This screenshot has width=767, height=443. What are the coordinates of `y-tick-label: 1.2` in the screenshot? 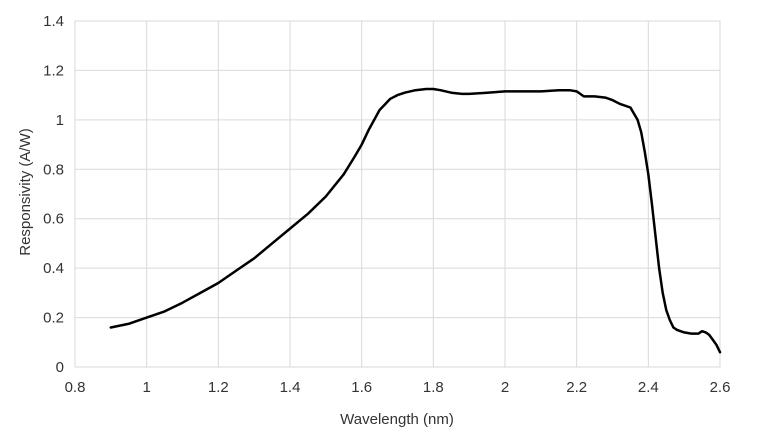 It's located at (53, 70).